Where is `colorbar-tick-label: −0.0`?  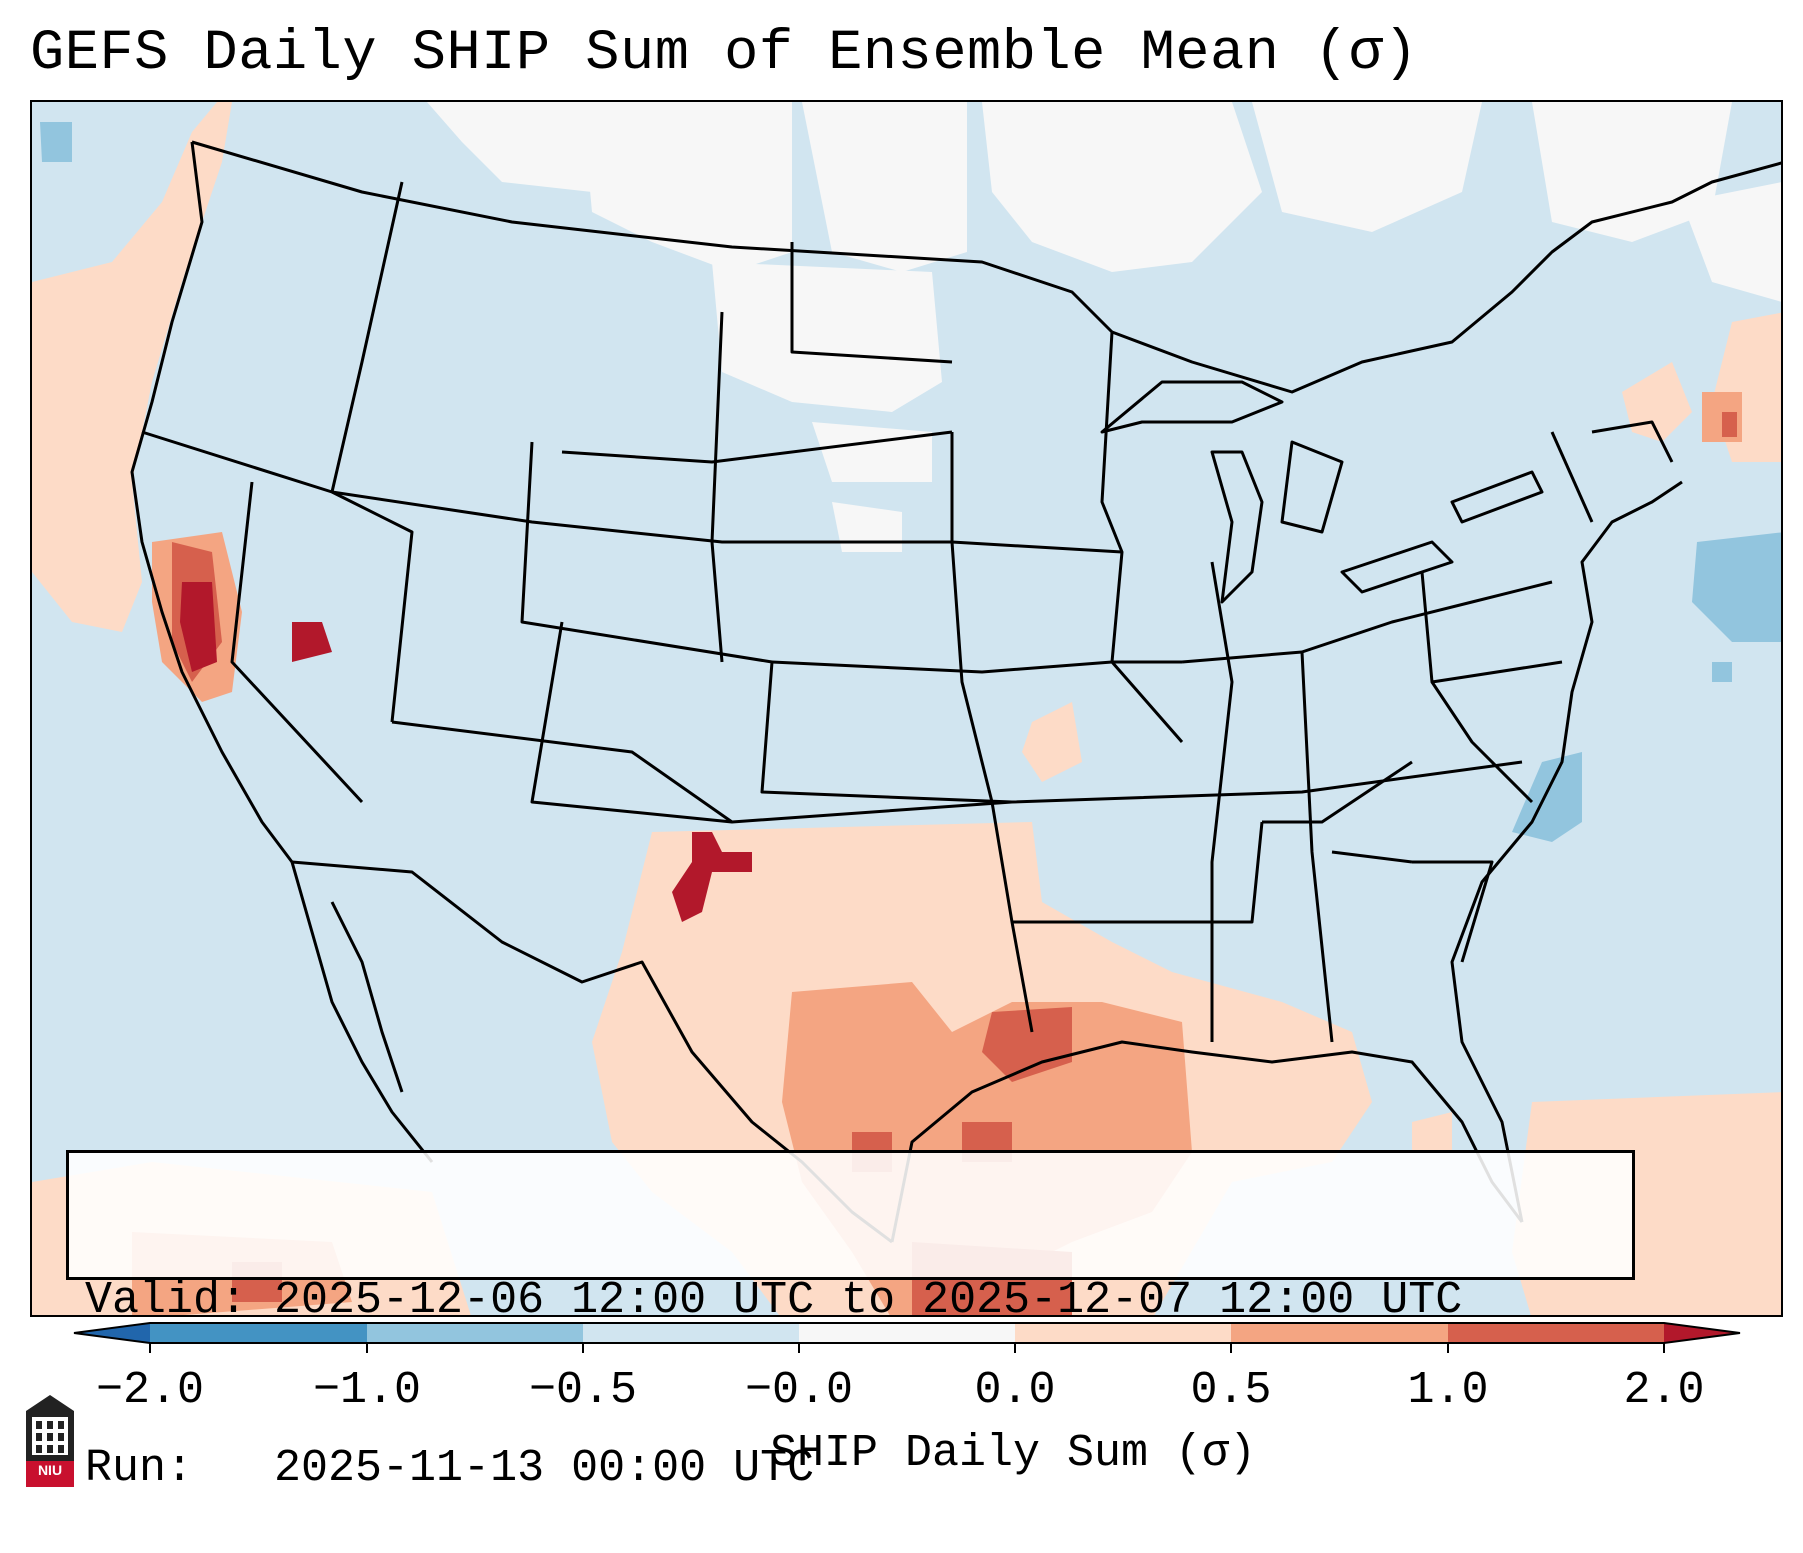
colorbar-tick-label: −0.0 is located at coordinates (799, 1390).